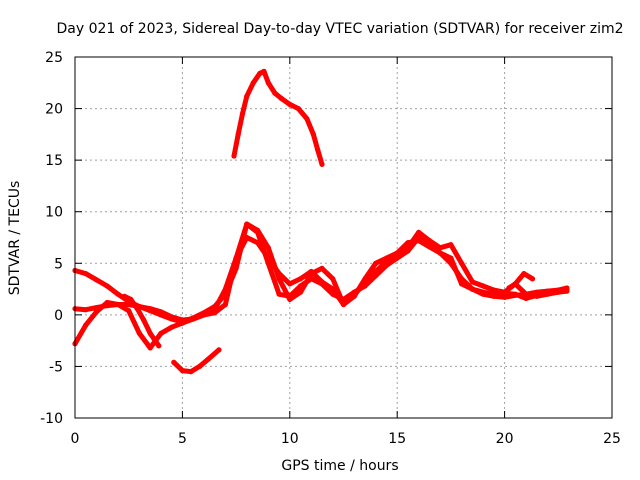  I want to click on x-tick-label: 0, so click(75, 439).